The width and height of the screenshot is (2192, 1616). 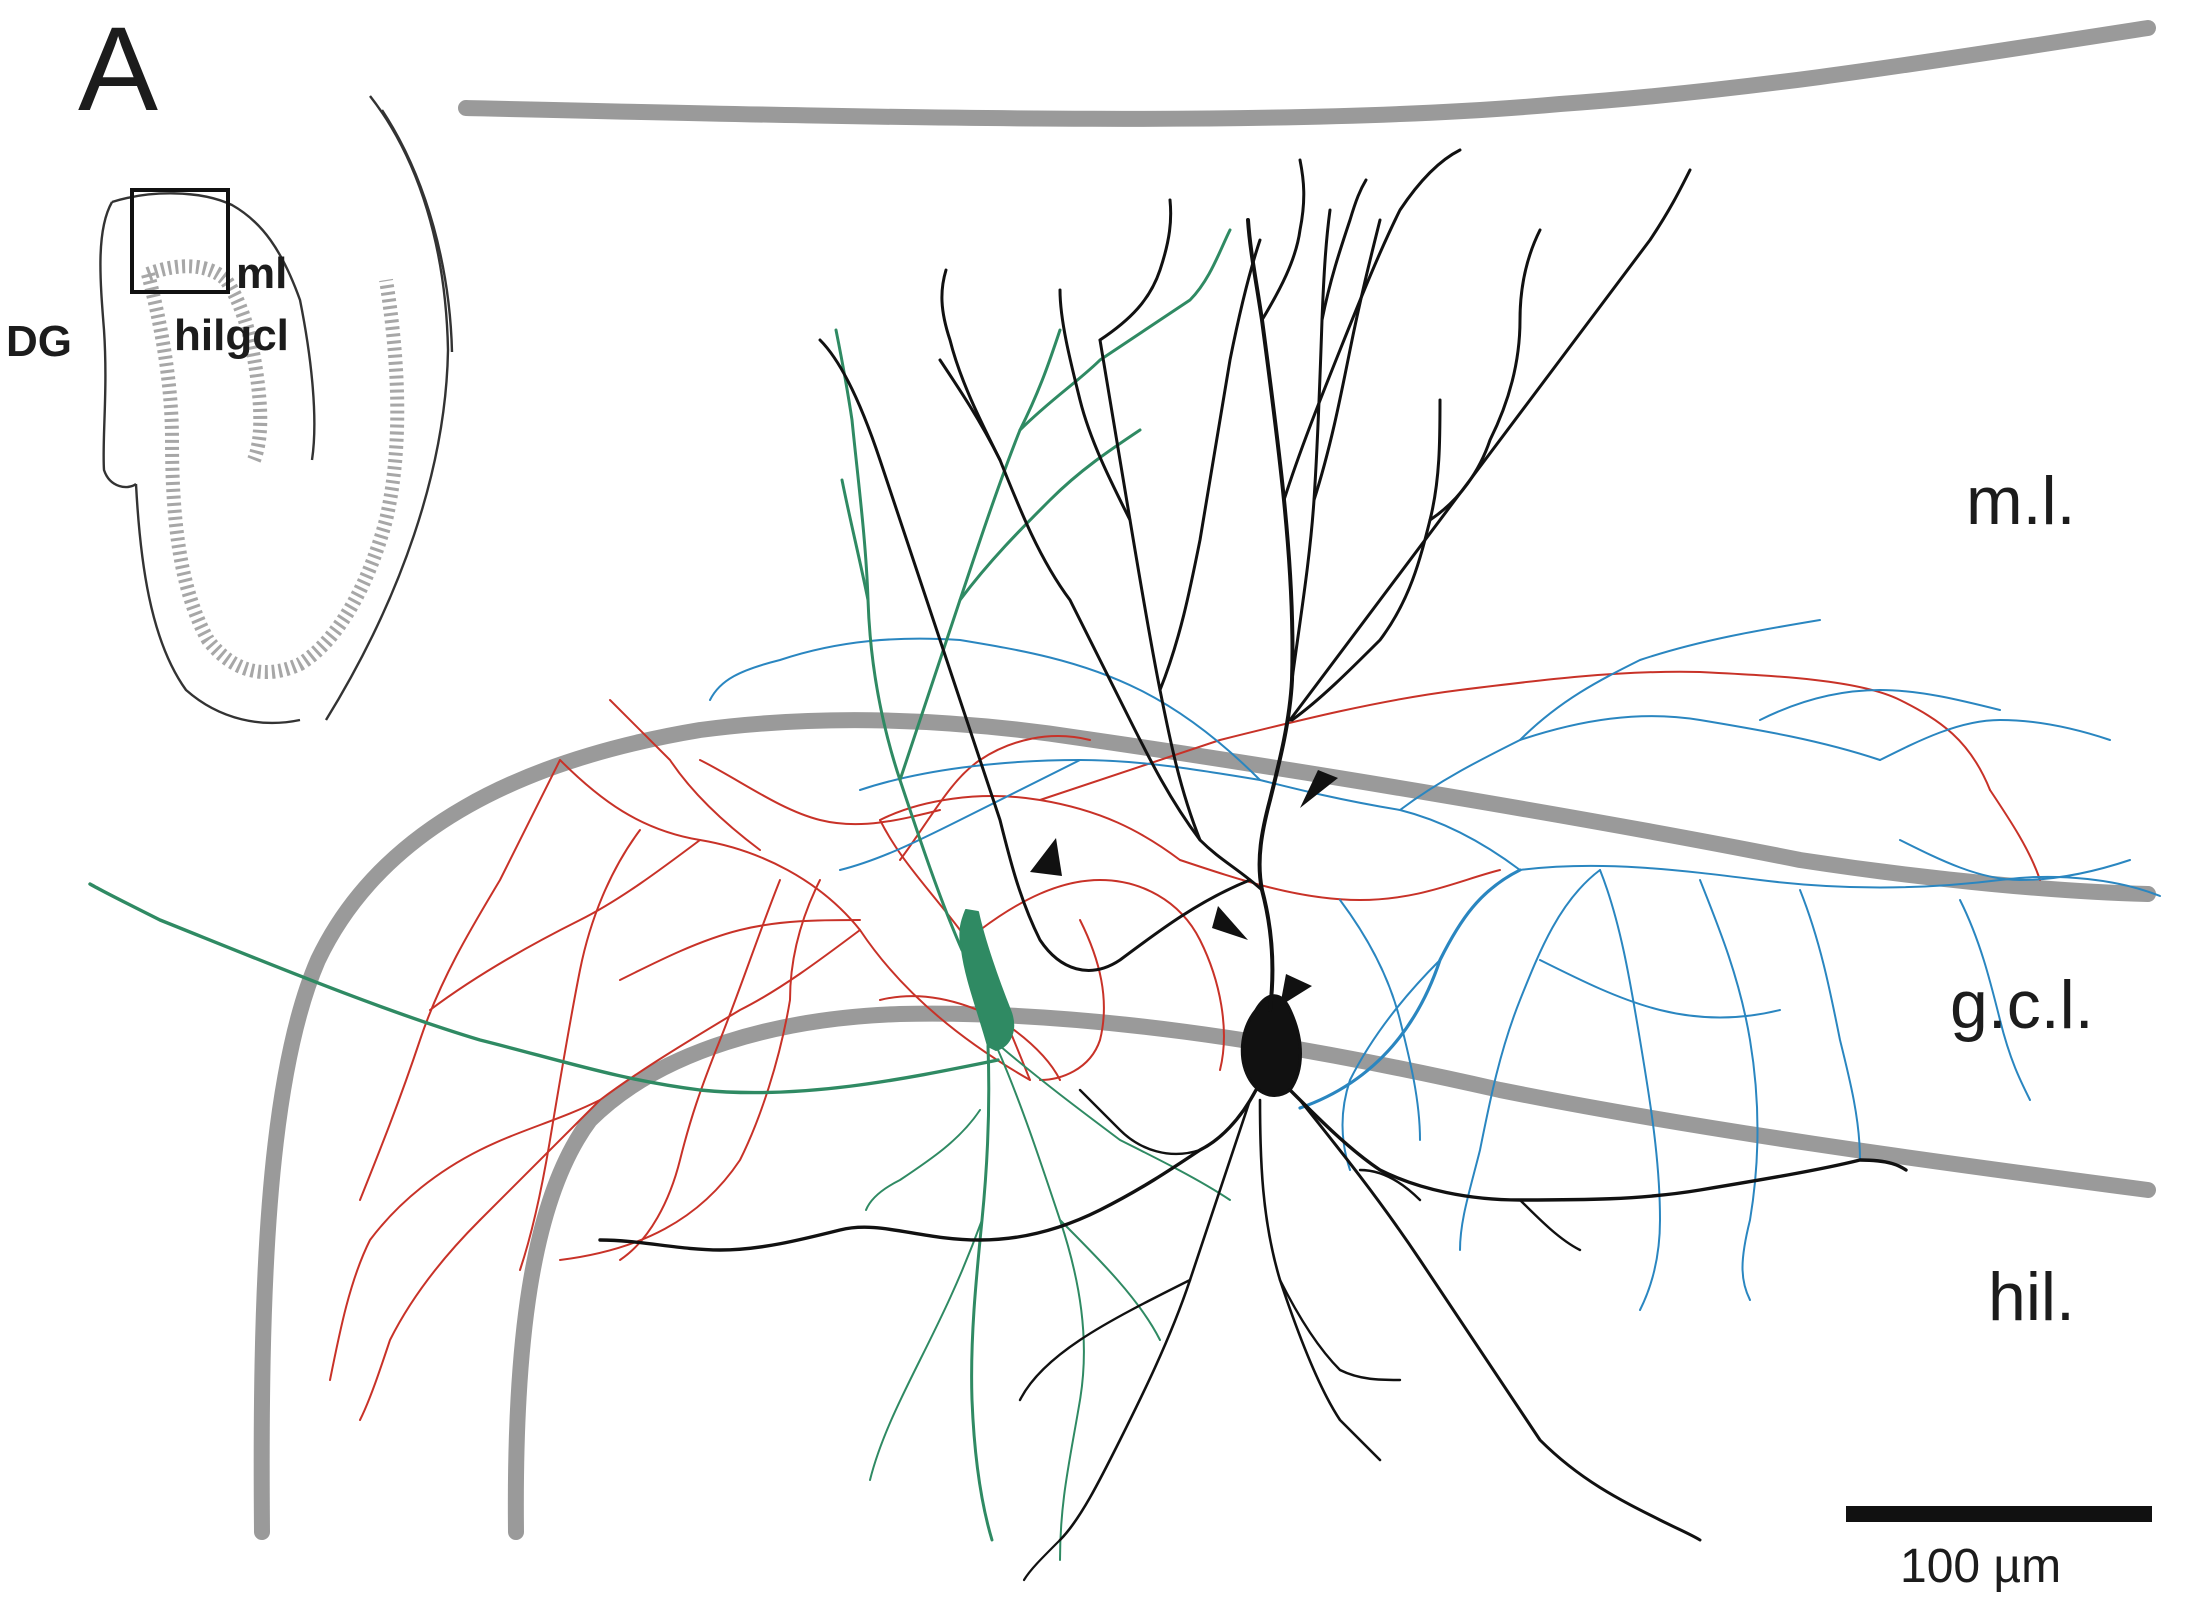 I want to click on layer-label-granule-cell: g.c.l., so click(x=2022, y=1005).